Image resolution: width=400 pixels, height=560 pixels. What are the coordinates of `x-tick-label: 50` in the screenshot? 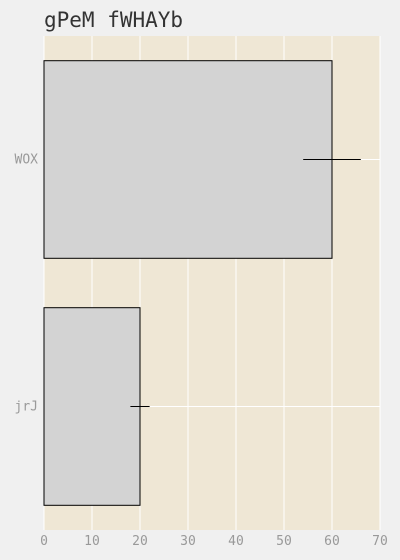 It's located at (284, 541).